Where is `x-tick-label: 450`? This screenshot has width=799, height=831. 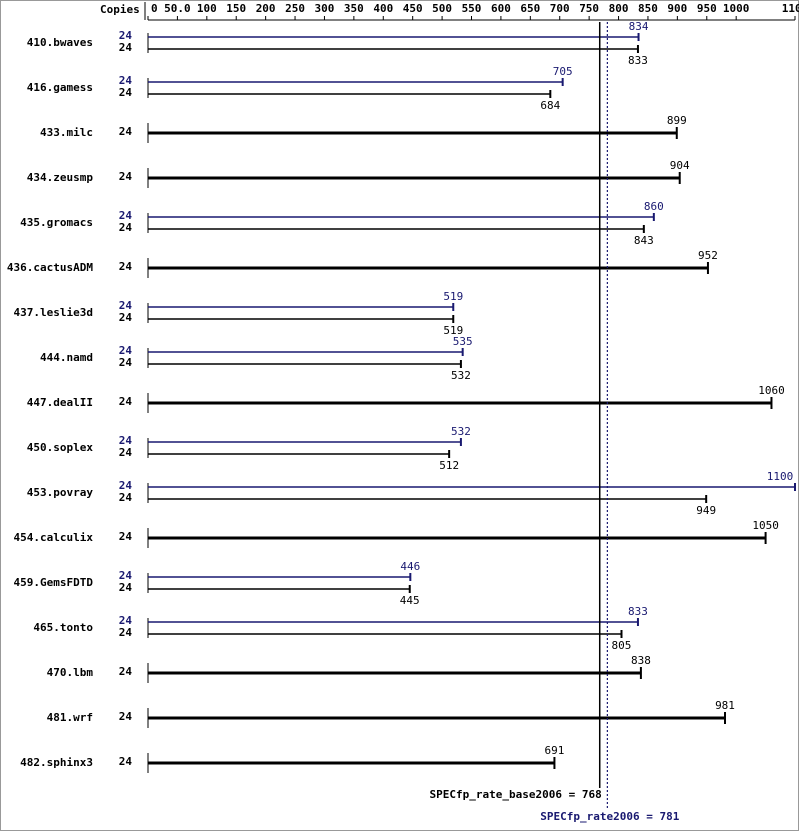
x-tick-label: 450 is located at coordinates (413, 8).